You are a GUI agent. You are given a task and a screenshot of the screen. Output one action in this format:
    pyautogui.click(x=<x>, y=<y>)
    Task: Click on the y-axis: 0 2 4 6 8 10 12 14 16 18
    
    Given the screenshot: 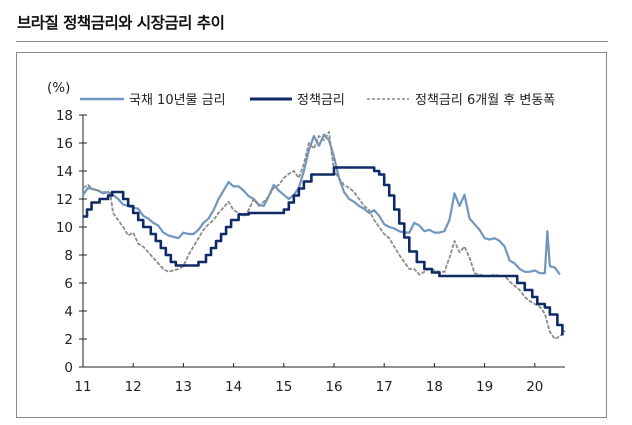 What is the action you would take?
    pyautogui.click(x=71, y=242)
    